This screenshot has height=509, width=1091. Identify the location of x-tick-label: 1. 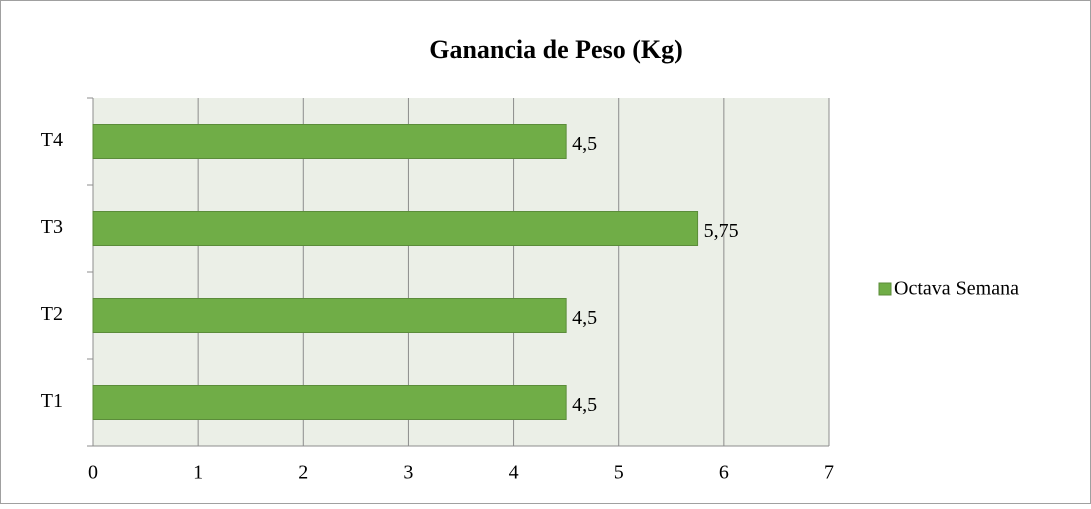
(198, 473).